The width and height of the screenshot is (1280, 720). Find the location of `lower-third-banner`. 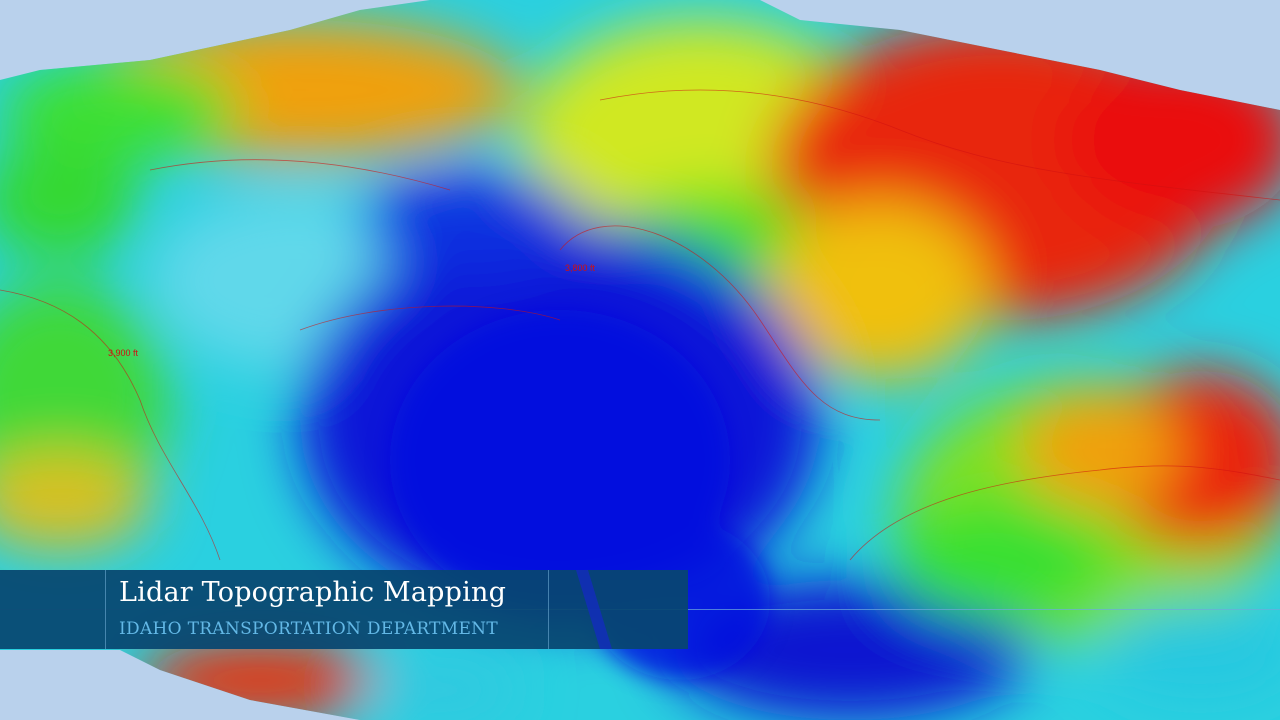

lower-third-banner is located at coordinates (344, 609).